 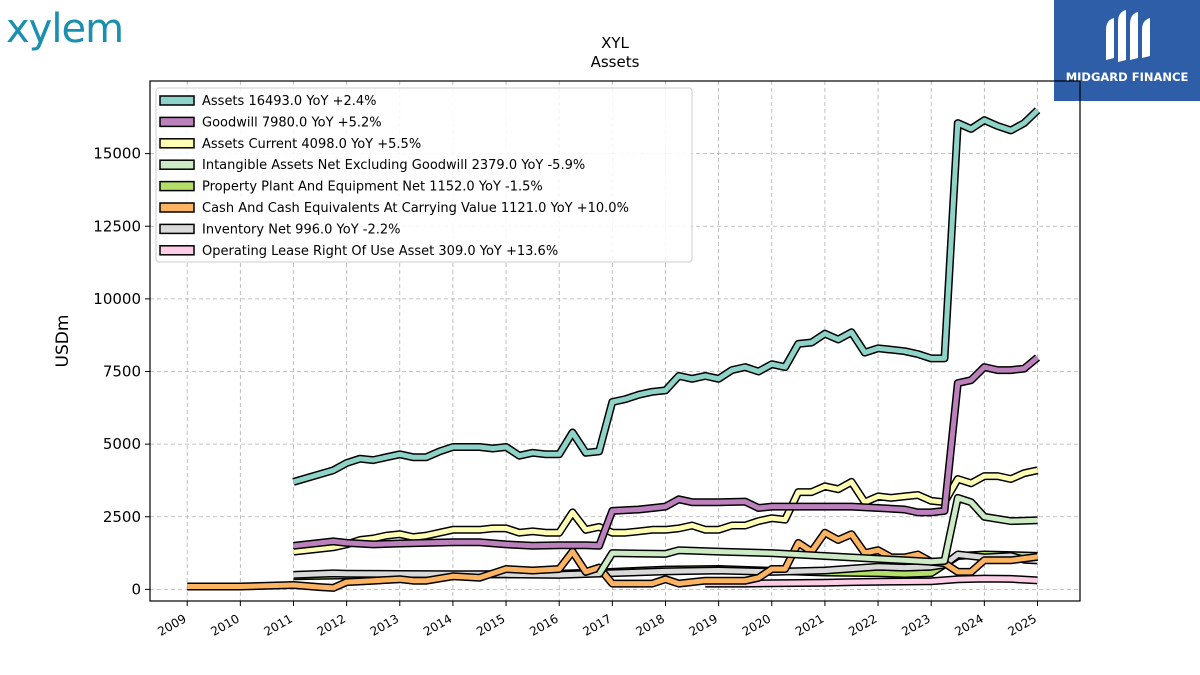 I want to click on midgard-finance-logo: MIDGARD FINANCE, so click(x=1127, y=50).